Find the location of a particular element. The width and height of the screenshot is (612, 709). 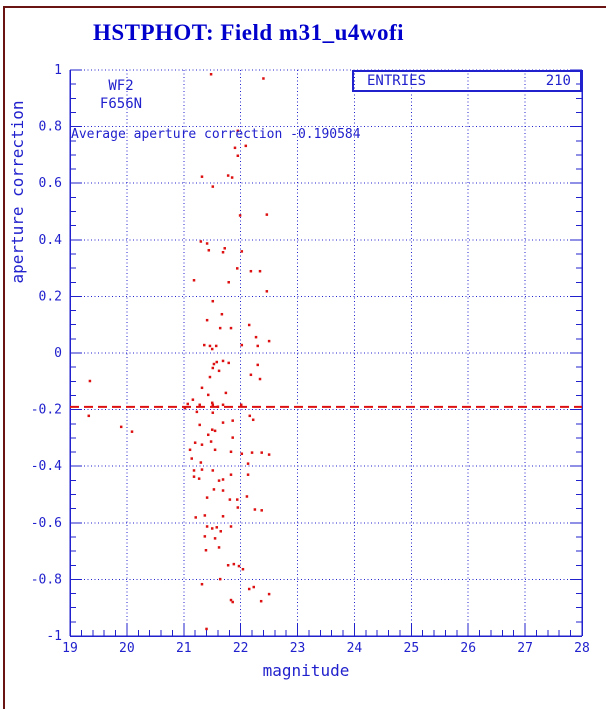

tick-label-x-19: 19 is located at coordinates (70, 648).